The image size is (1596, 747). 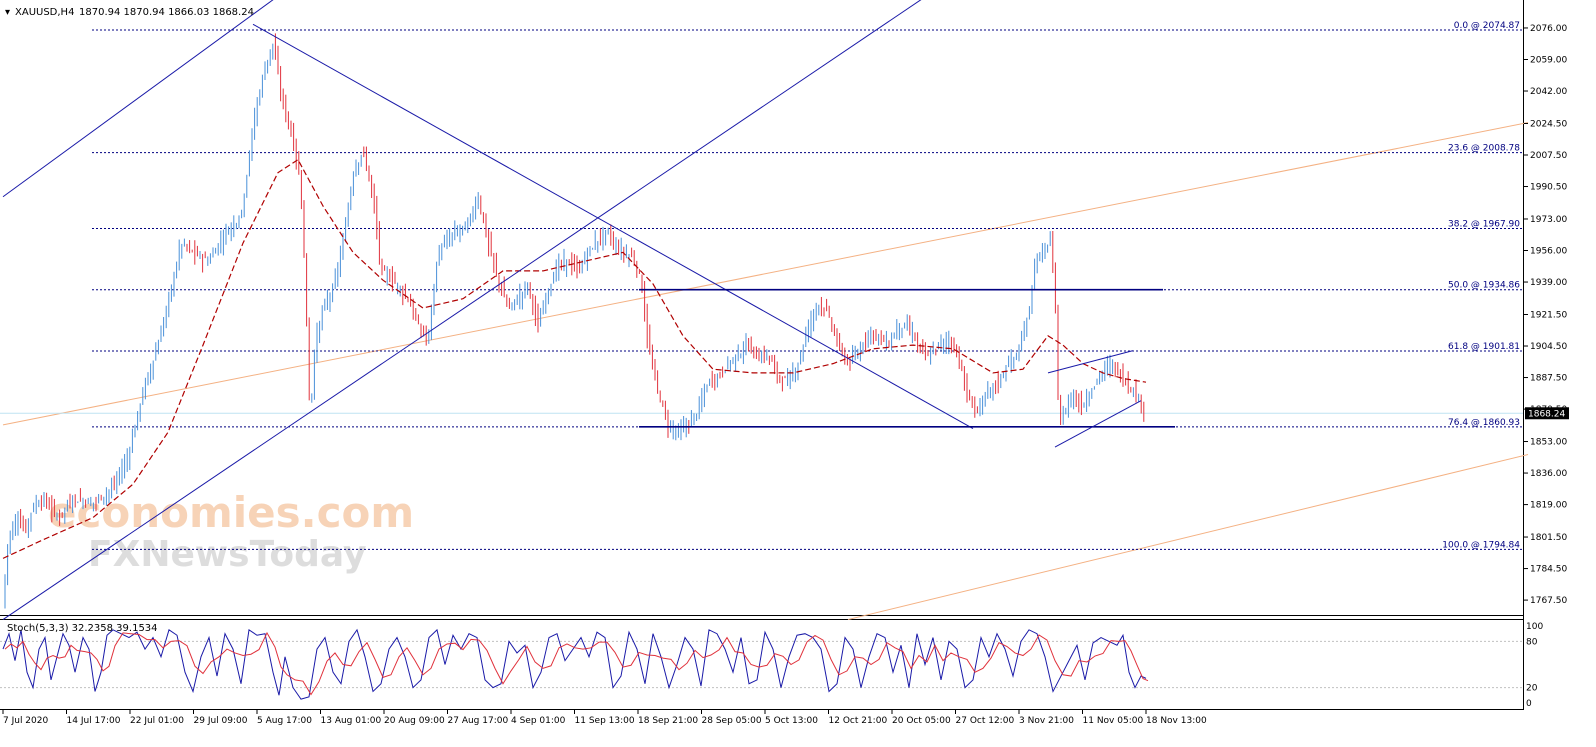 I want to click on stochastic-panel: 100 80 20 0, so click(x=771, y=665).